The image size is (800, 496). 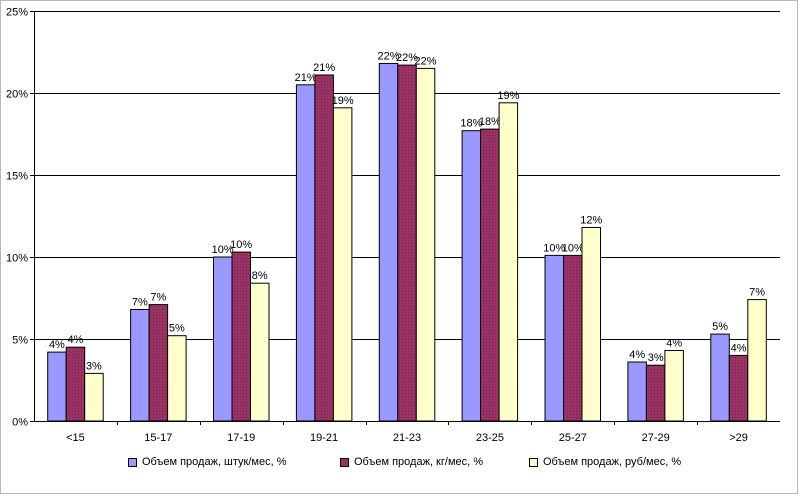 I want to click on x-tick-label: 27-29, so click(x=656, y=438).